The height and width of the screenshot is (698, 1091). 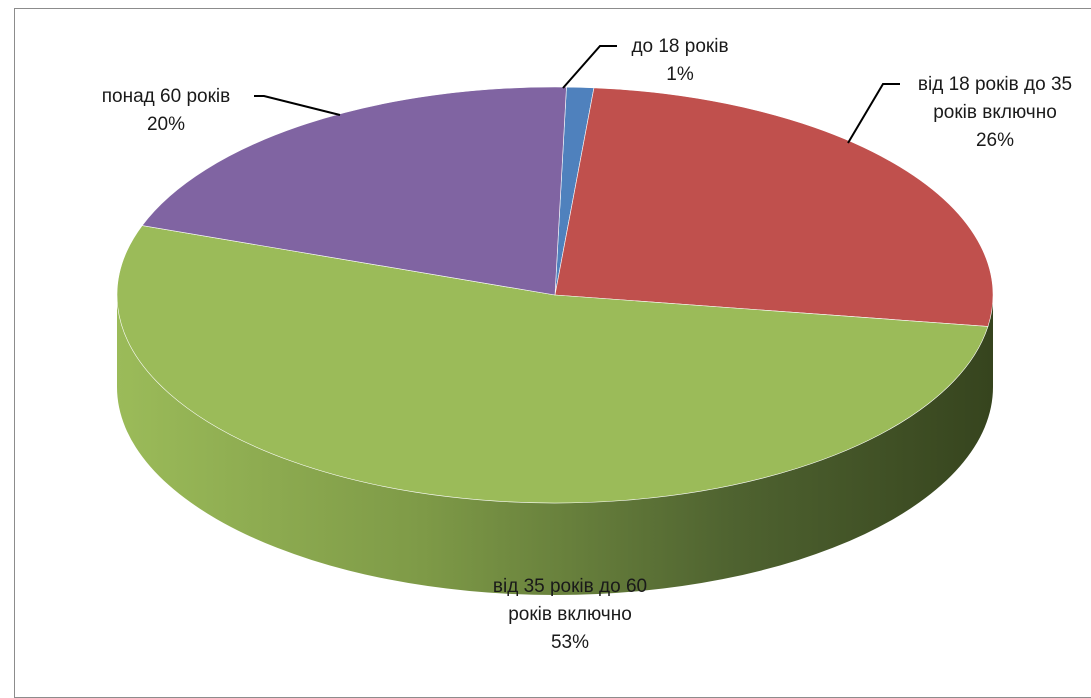 I want to click on data-label-0-percent: 1%, so click(x=680, y=74).